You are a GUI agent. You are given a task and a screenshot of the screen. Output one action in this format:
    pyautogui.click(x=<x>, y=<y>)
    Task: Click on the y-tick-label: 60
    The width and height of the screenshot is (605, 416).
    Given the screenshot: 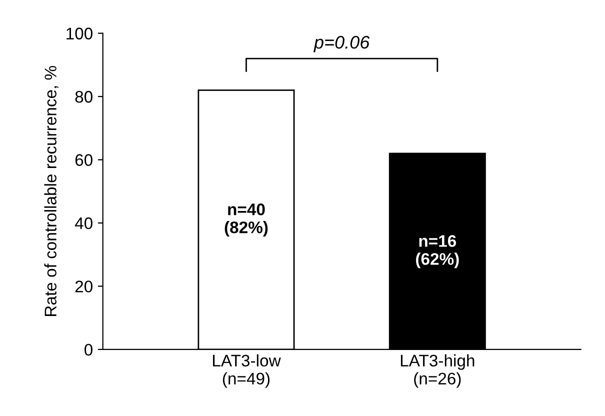 What is the action you would take?
    pyautogui.click(x=83, y=160)
    